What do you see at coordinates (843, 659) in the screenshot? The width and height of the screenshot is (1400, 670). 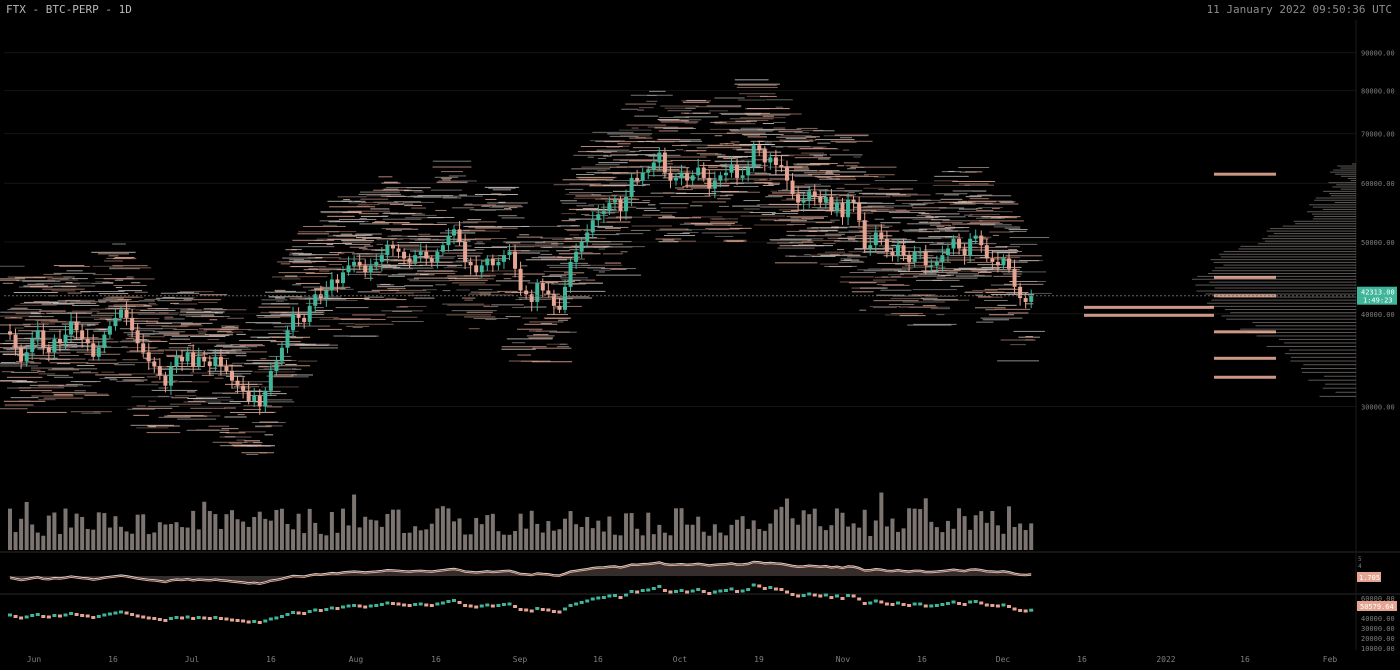 I see `x-tick-label: Nov` at bounding box center [843, 659].